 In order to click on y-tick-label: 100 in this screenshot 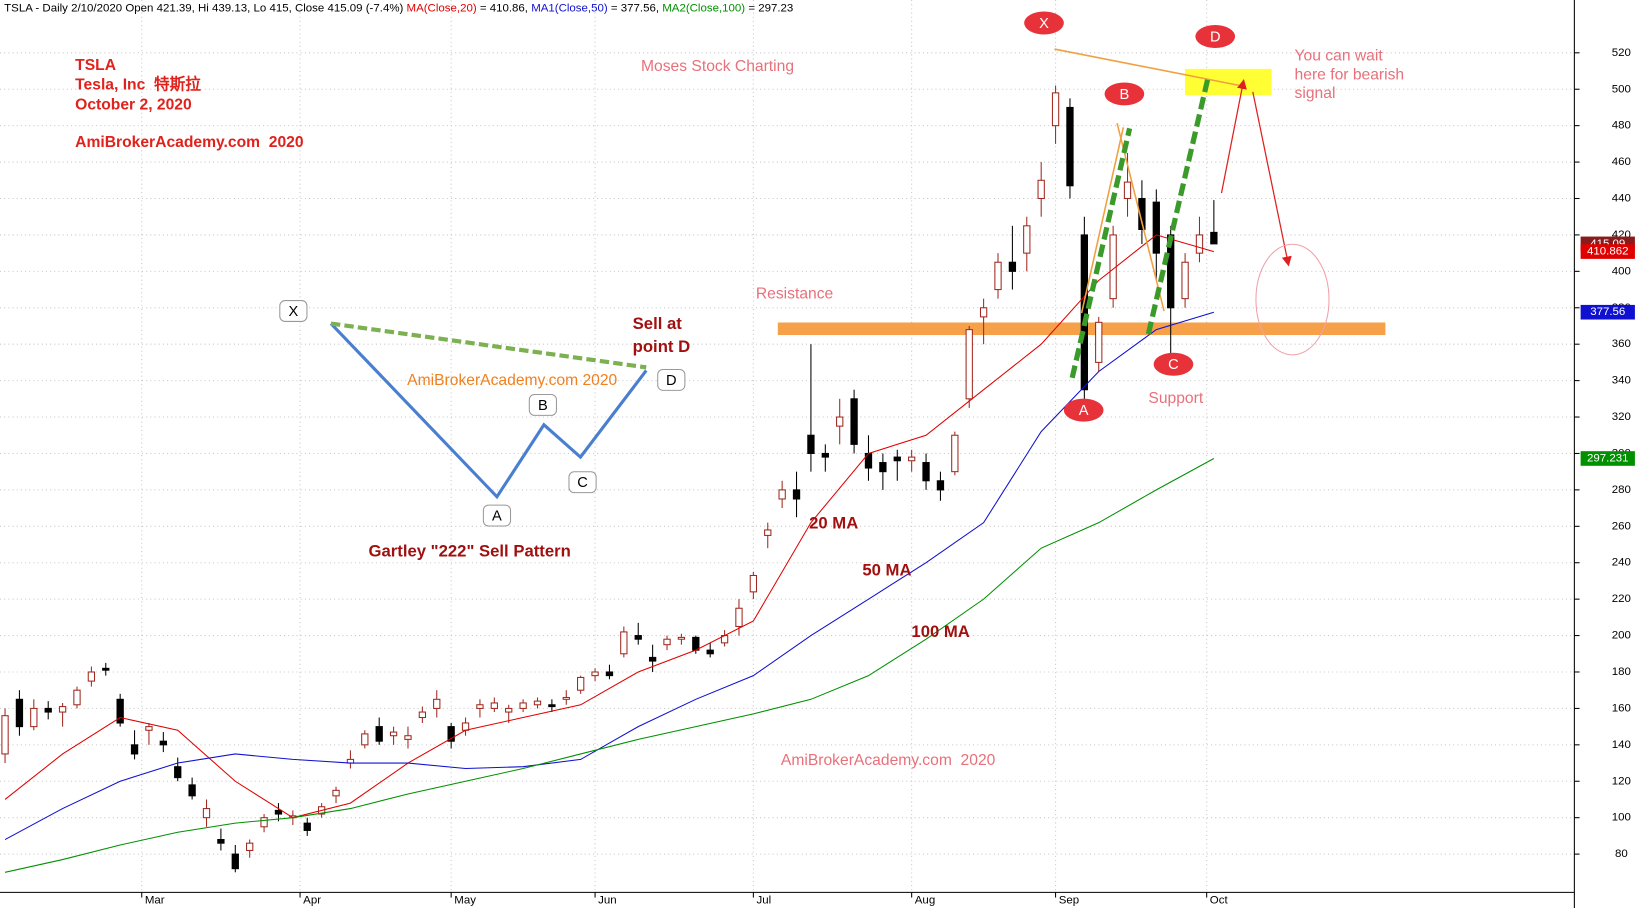, I will do `click(1621, 818)`.